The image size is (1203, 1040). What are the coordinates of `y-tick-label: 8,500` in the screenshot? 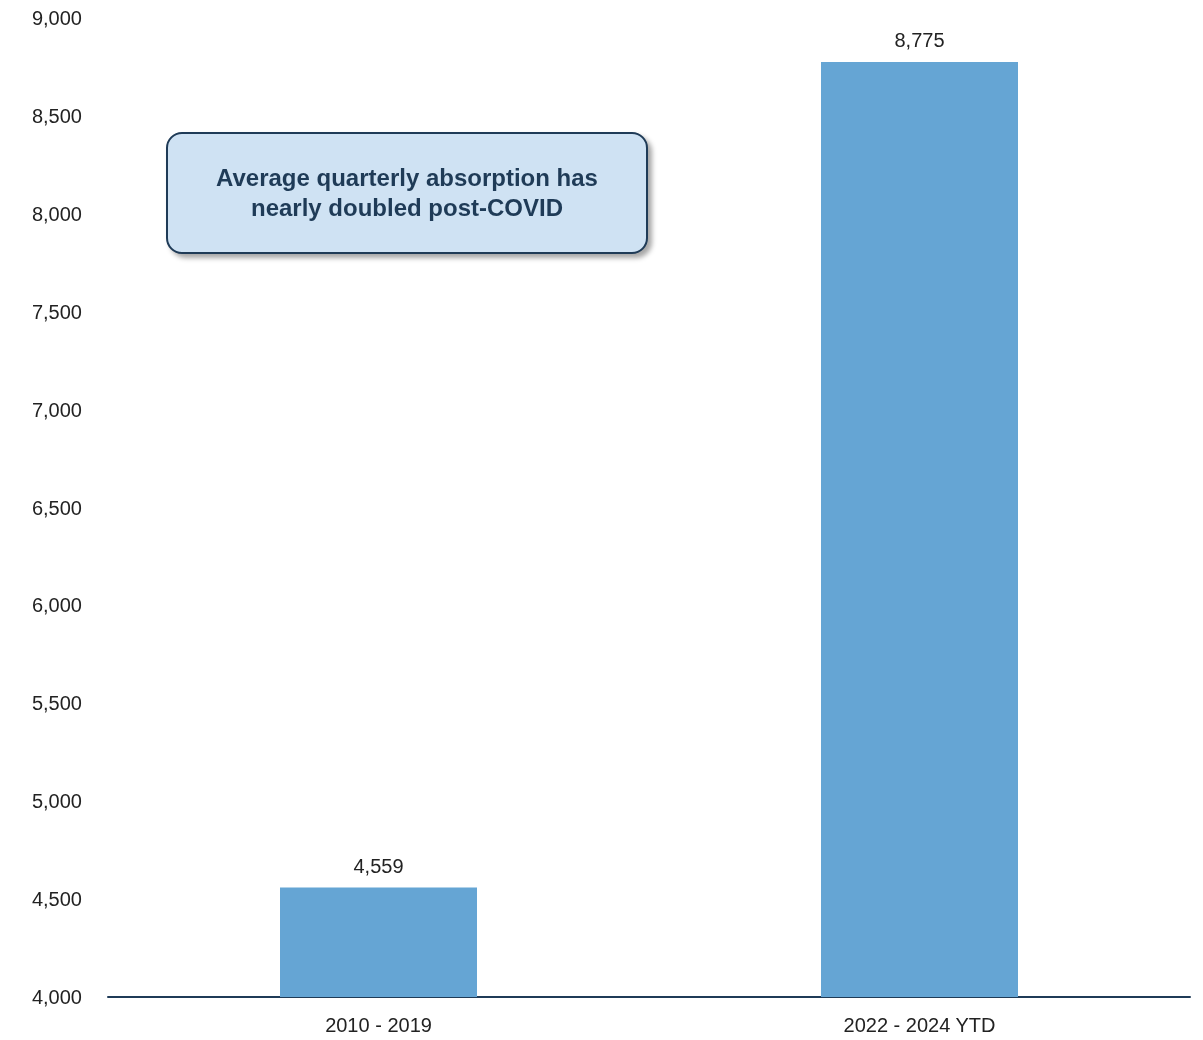 It's located at (56, 115).